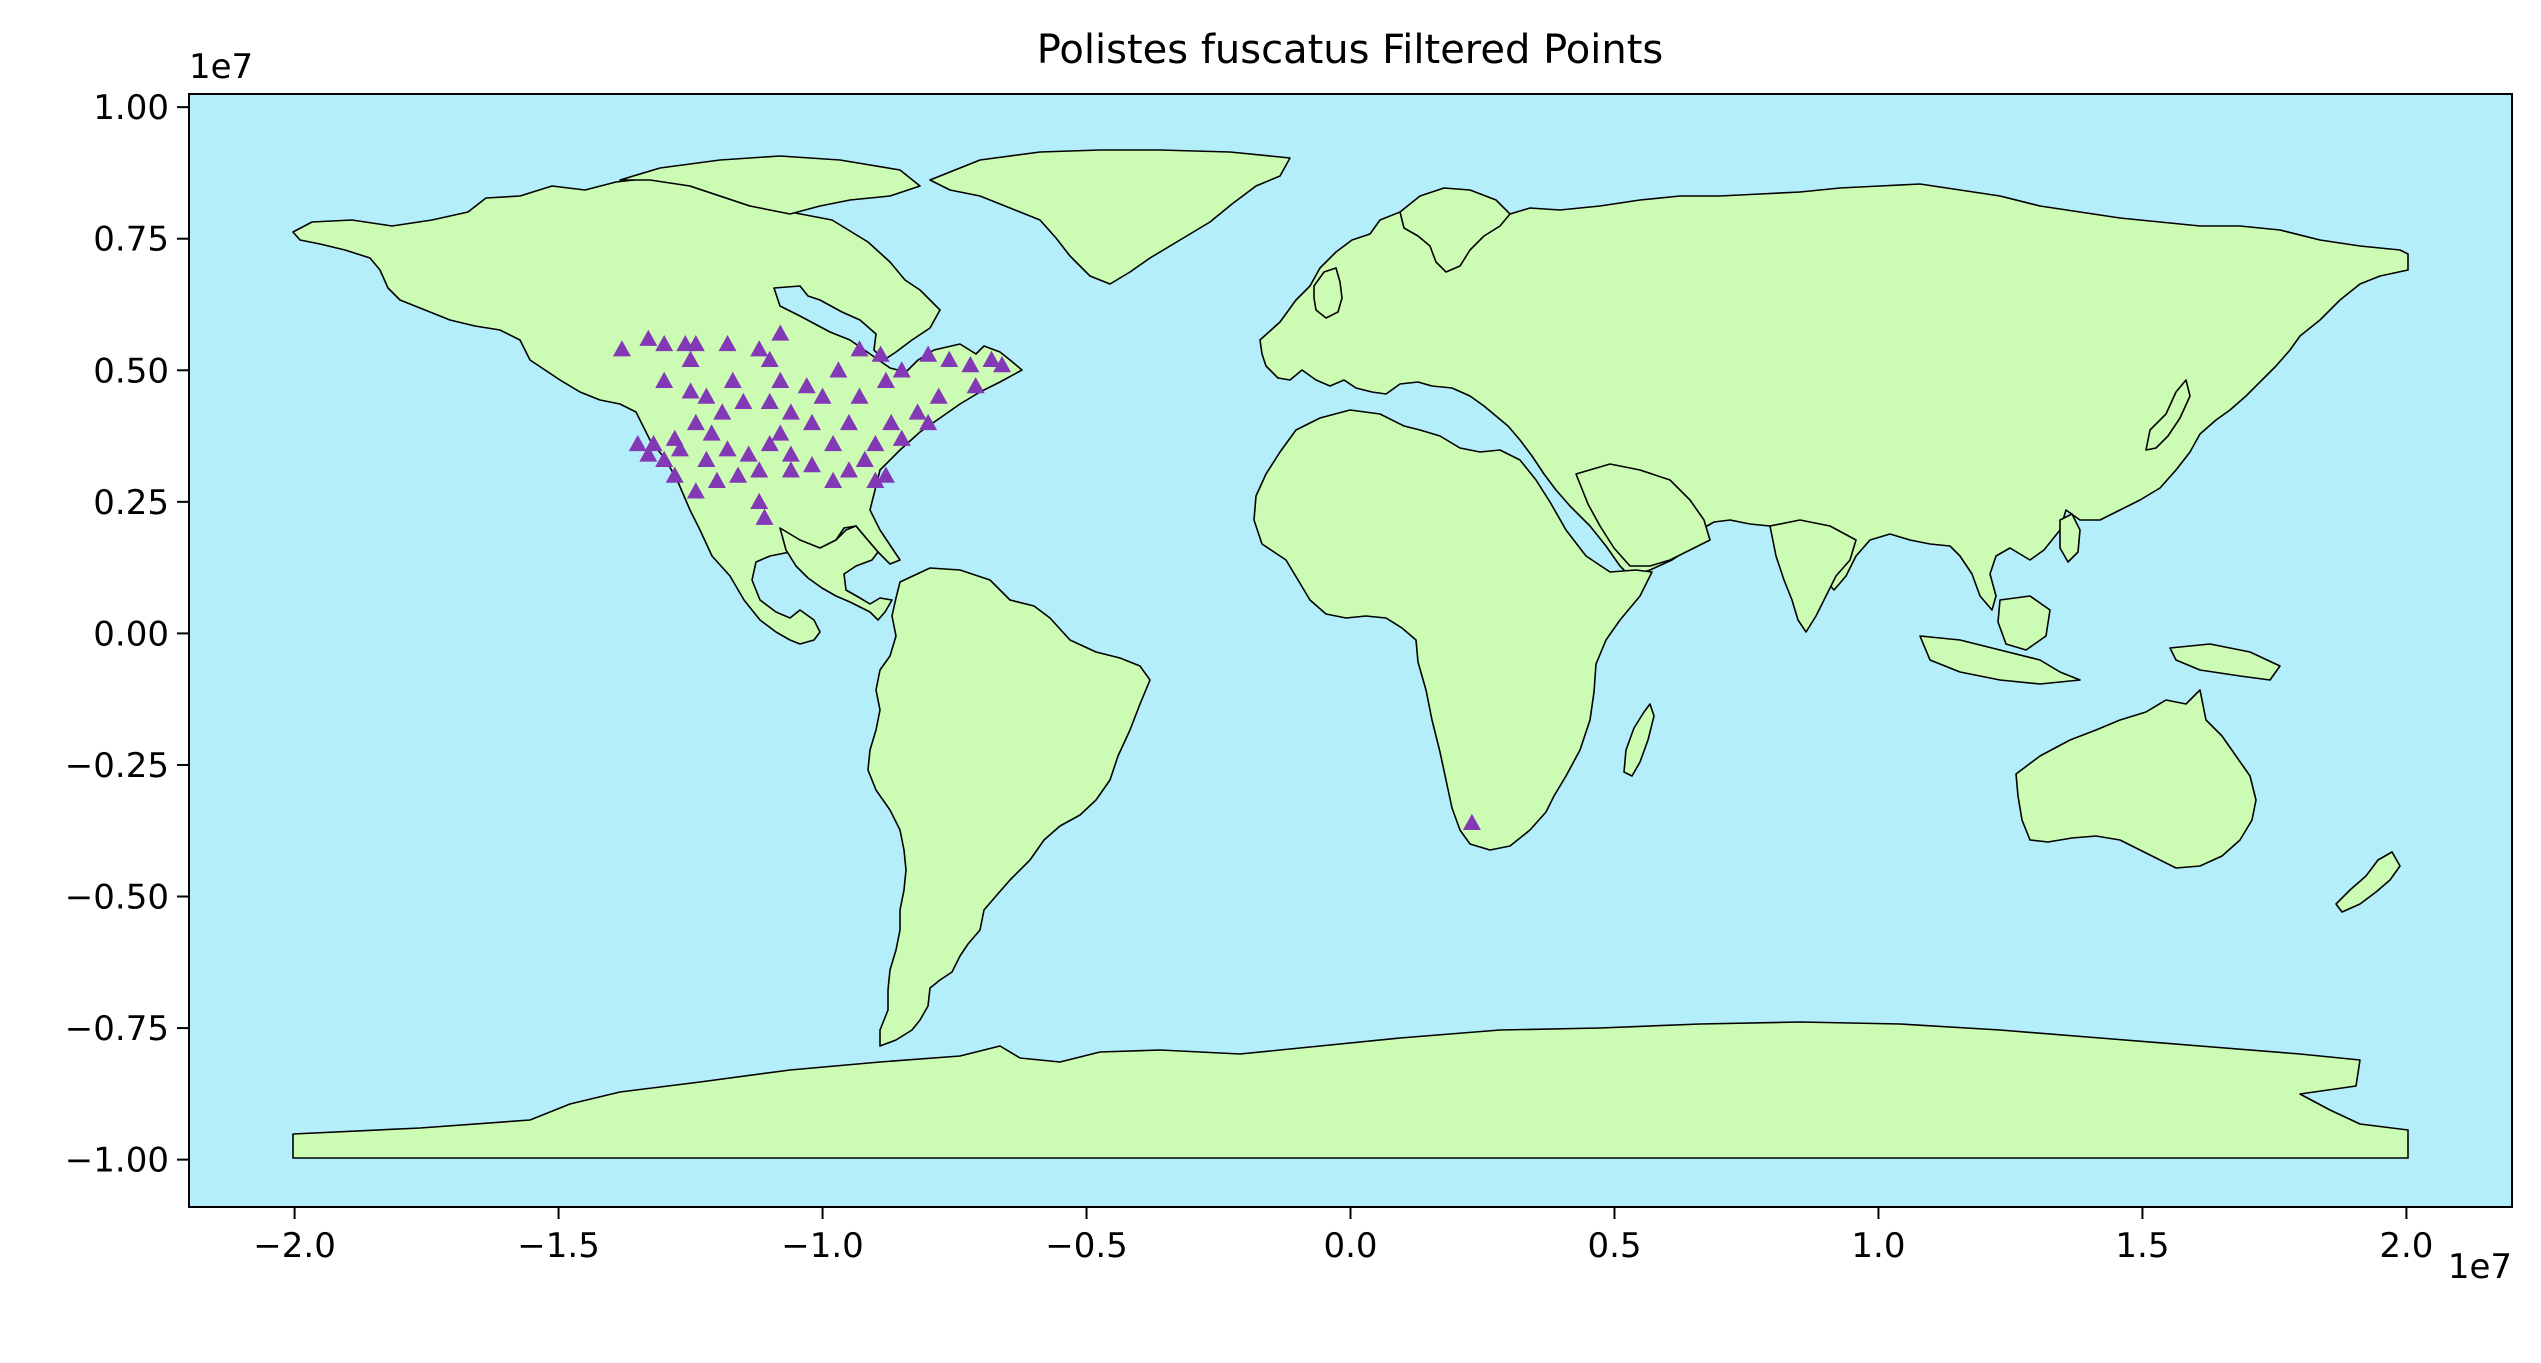 The image size is (2541, 1363). Describe the element at coordinates (1328, 293) in the screenshot. I see `uk-shape` at that location.